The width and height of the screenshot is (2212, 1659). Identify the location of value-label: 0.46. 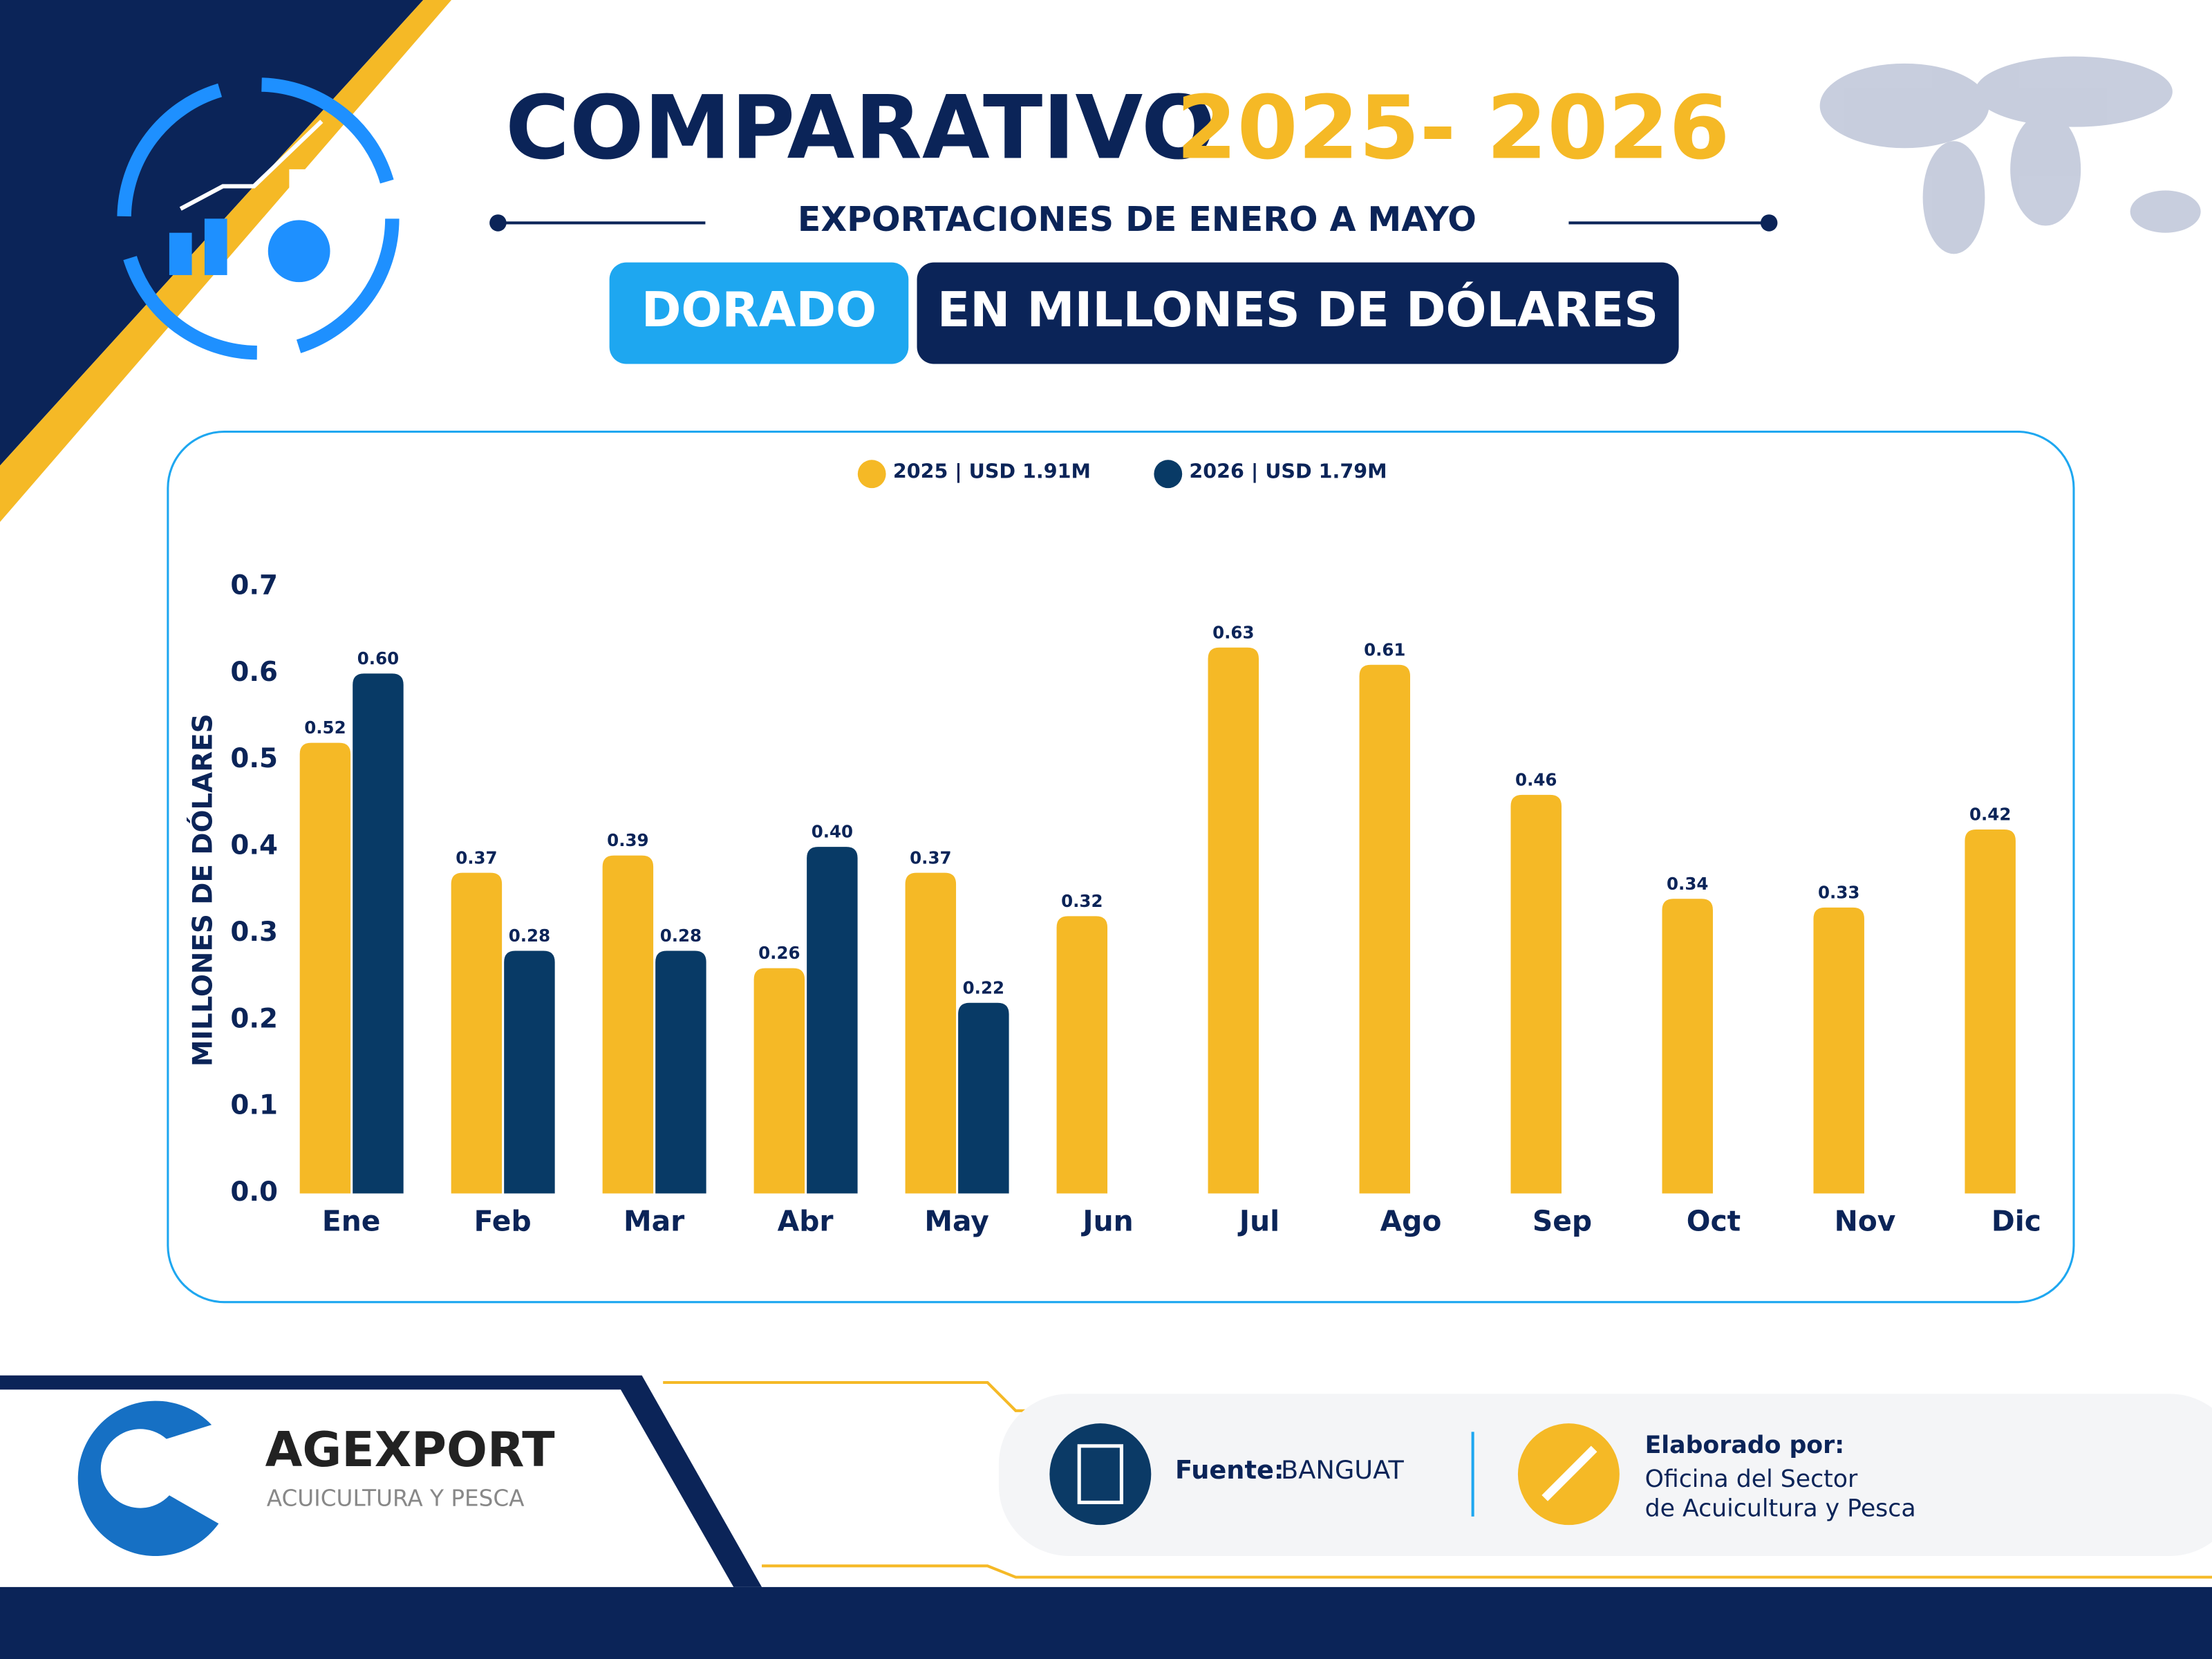
(1536, 779).